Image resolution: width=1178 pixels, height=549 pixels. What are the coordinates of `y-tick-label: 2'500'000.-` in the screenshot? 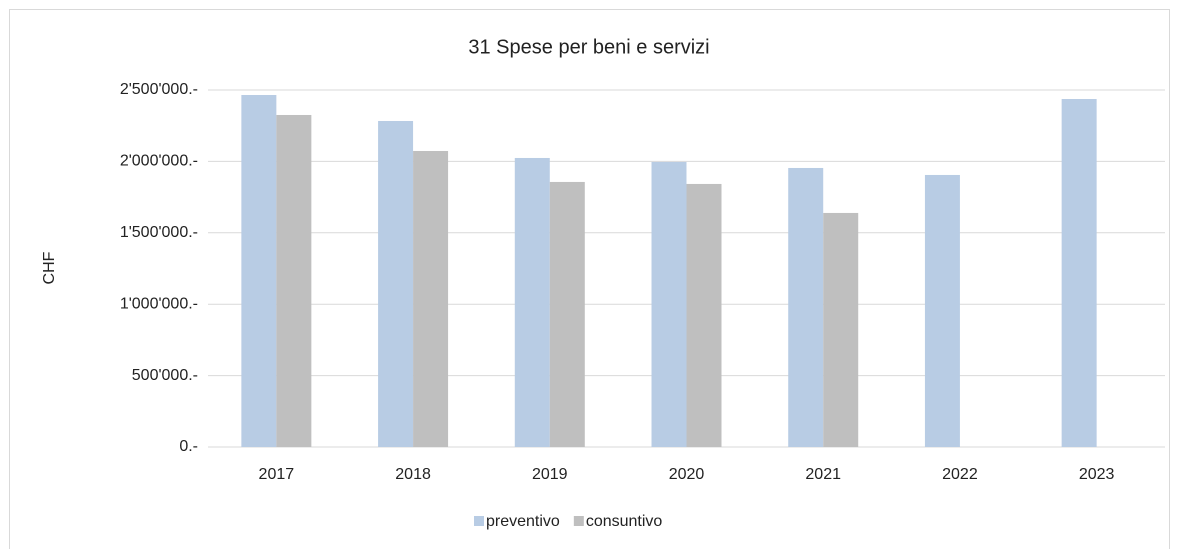 It's located at (159, 89).